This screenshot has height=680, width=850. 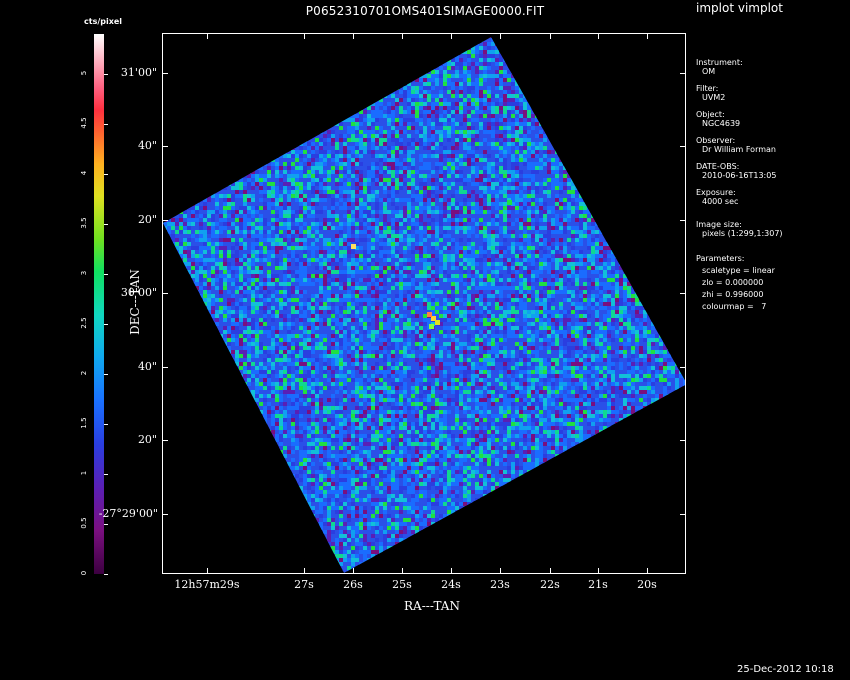 What do you see at coordinates (84, 523) in the screenshot?
I see `colorbar-tick-label: 0.5` at bounding box center [84, 523].